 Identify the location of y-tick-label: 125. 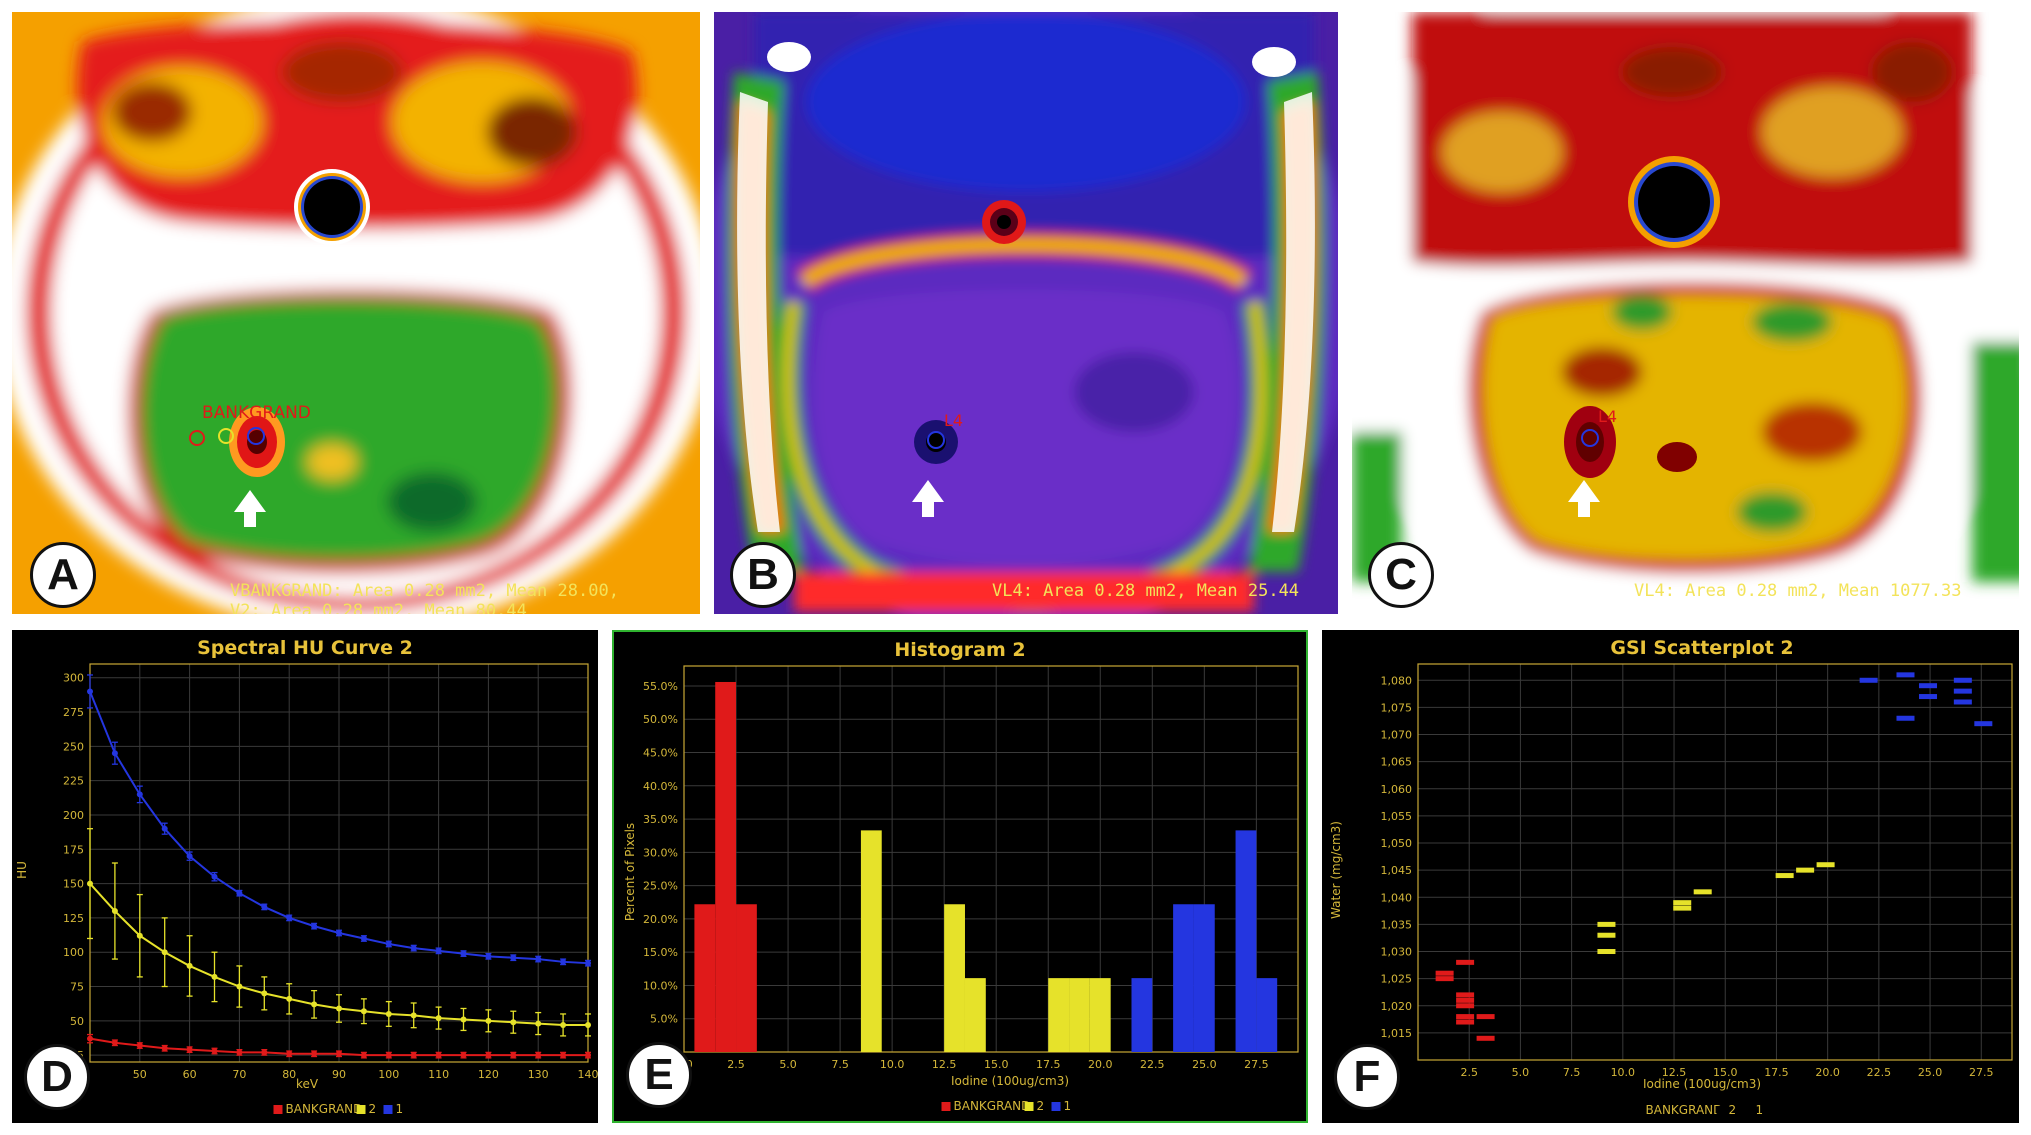
(73, 918).